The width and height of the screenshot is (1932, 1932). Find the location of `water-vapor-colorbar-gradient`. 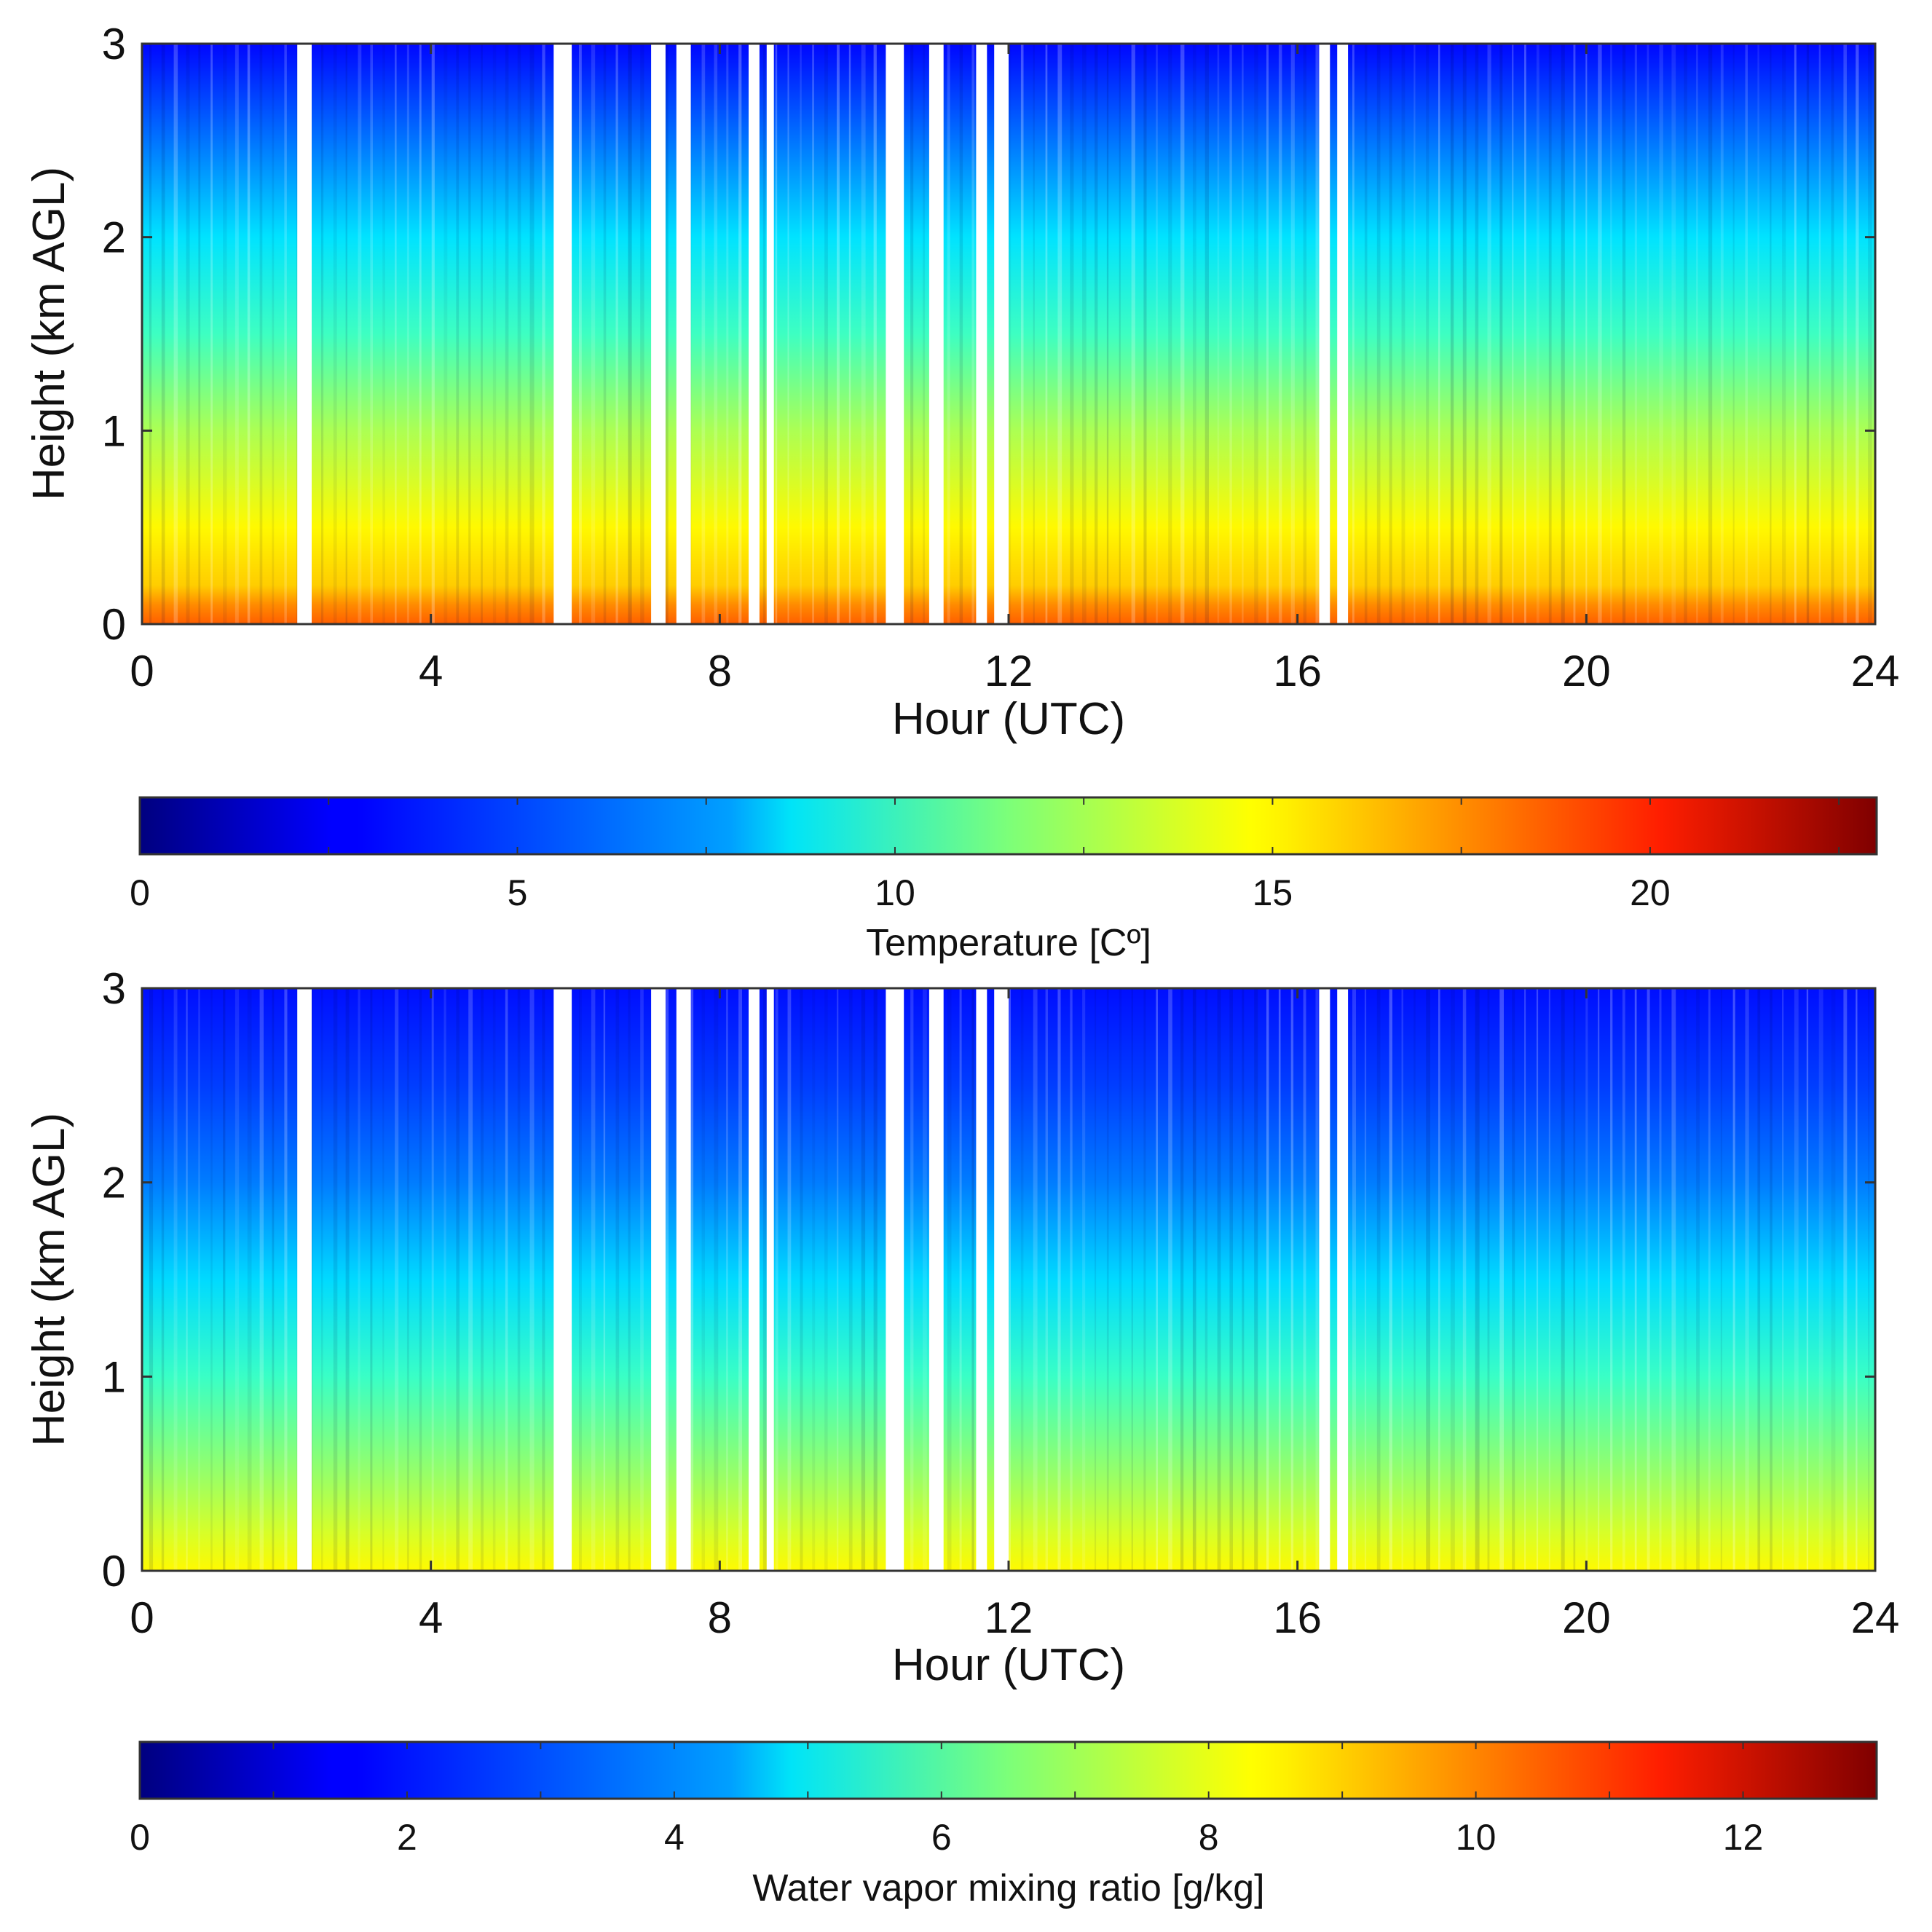

water-vapor-colorbar-gradient is located at coordinates (1008, 1770).